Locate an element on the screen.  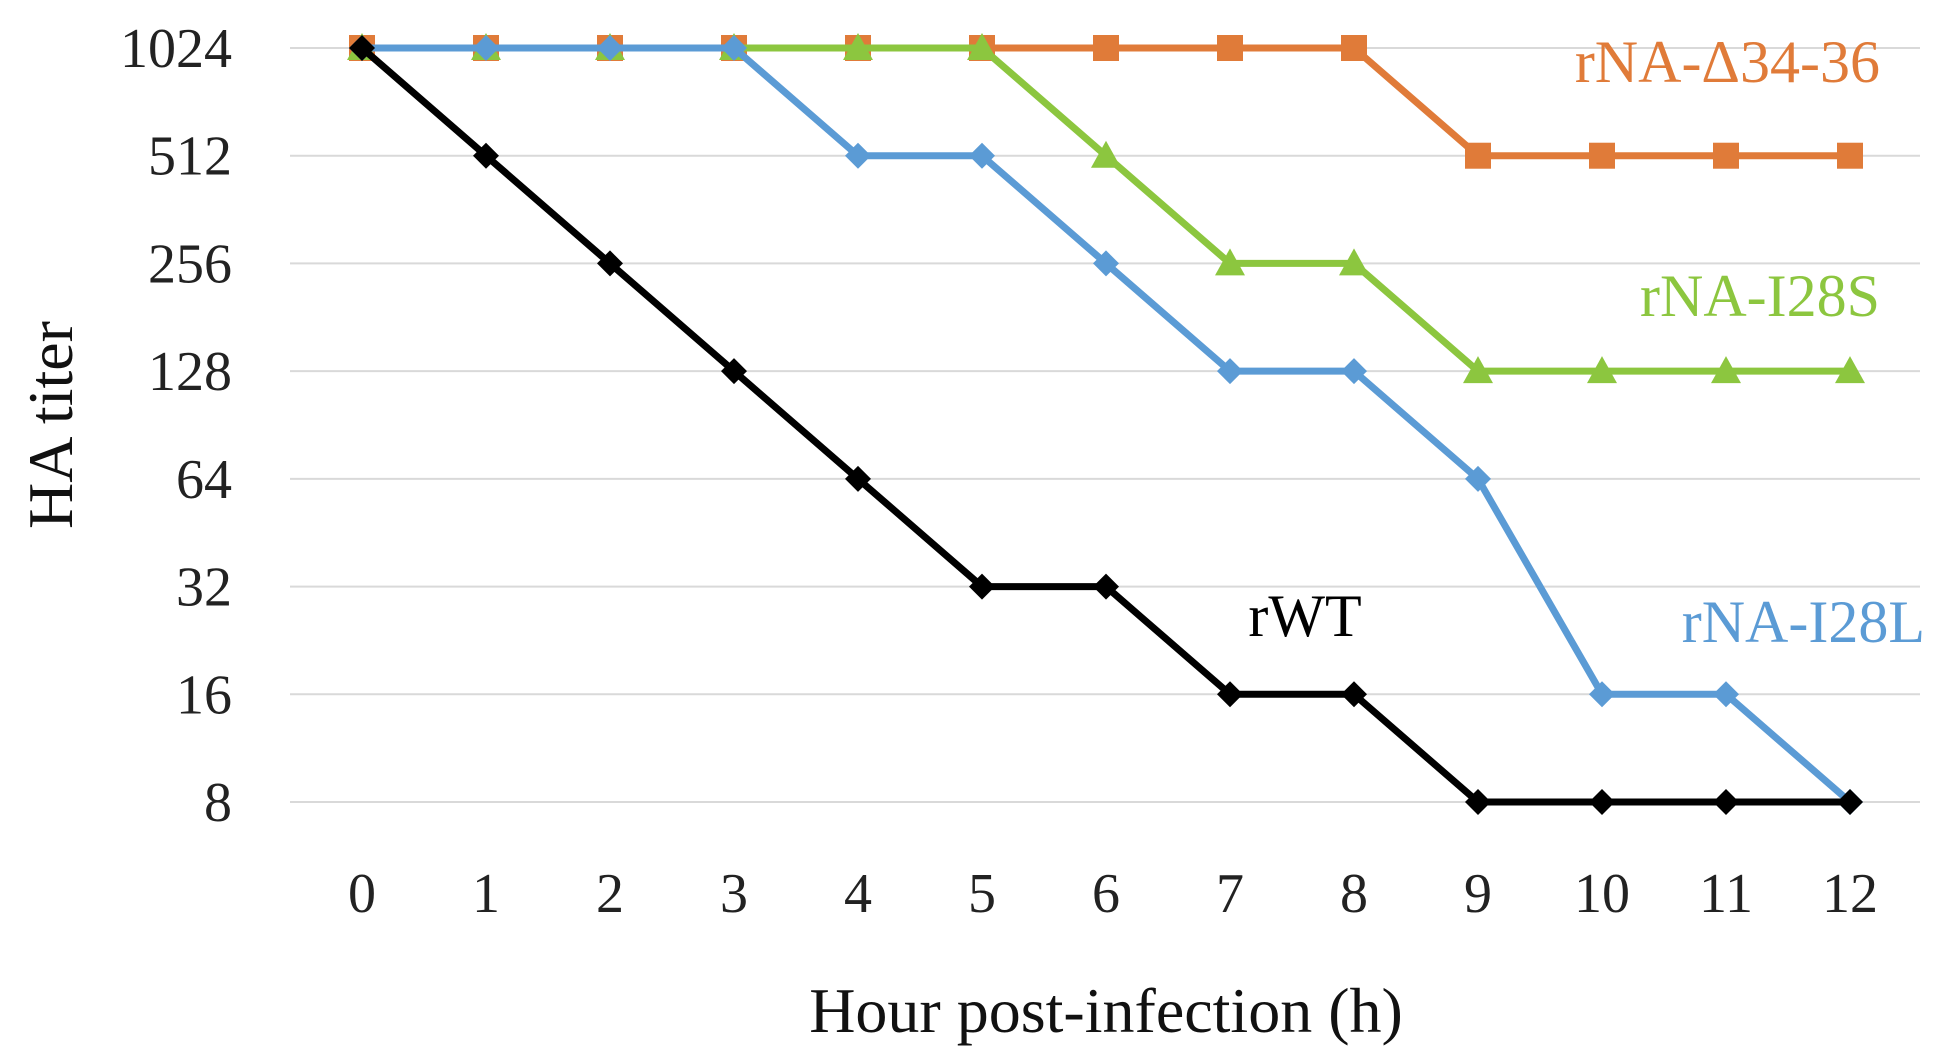
x-tick-label-12: 12 is located at coordinates (1850, 894).